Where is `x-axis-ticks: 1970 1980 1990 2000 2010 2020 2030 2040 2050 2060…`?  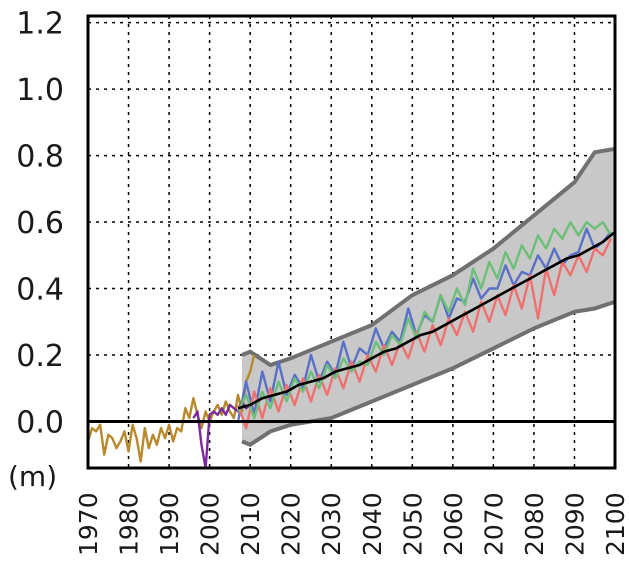 x-axis-ticks: 1970 1980 1990 2000 2010 2020 2030 2040 2050 2060… is located at coordinates (351, 524).